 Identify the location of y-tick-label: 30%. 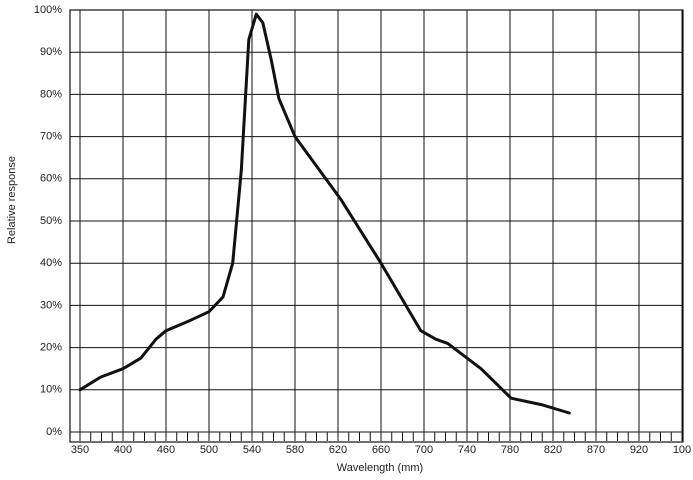
(51, 305).